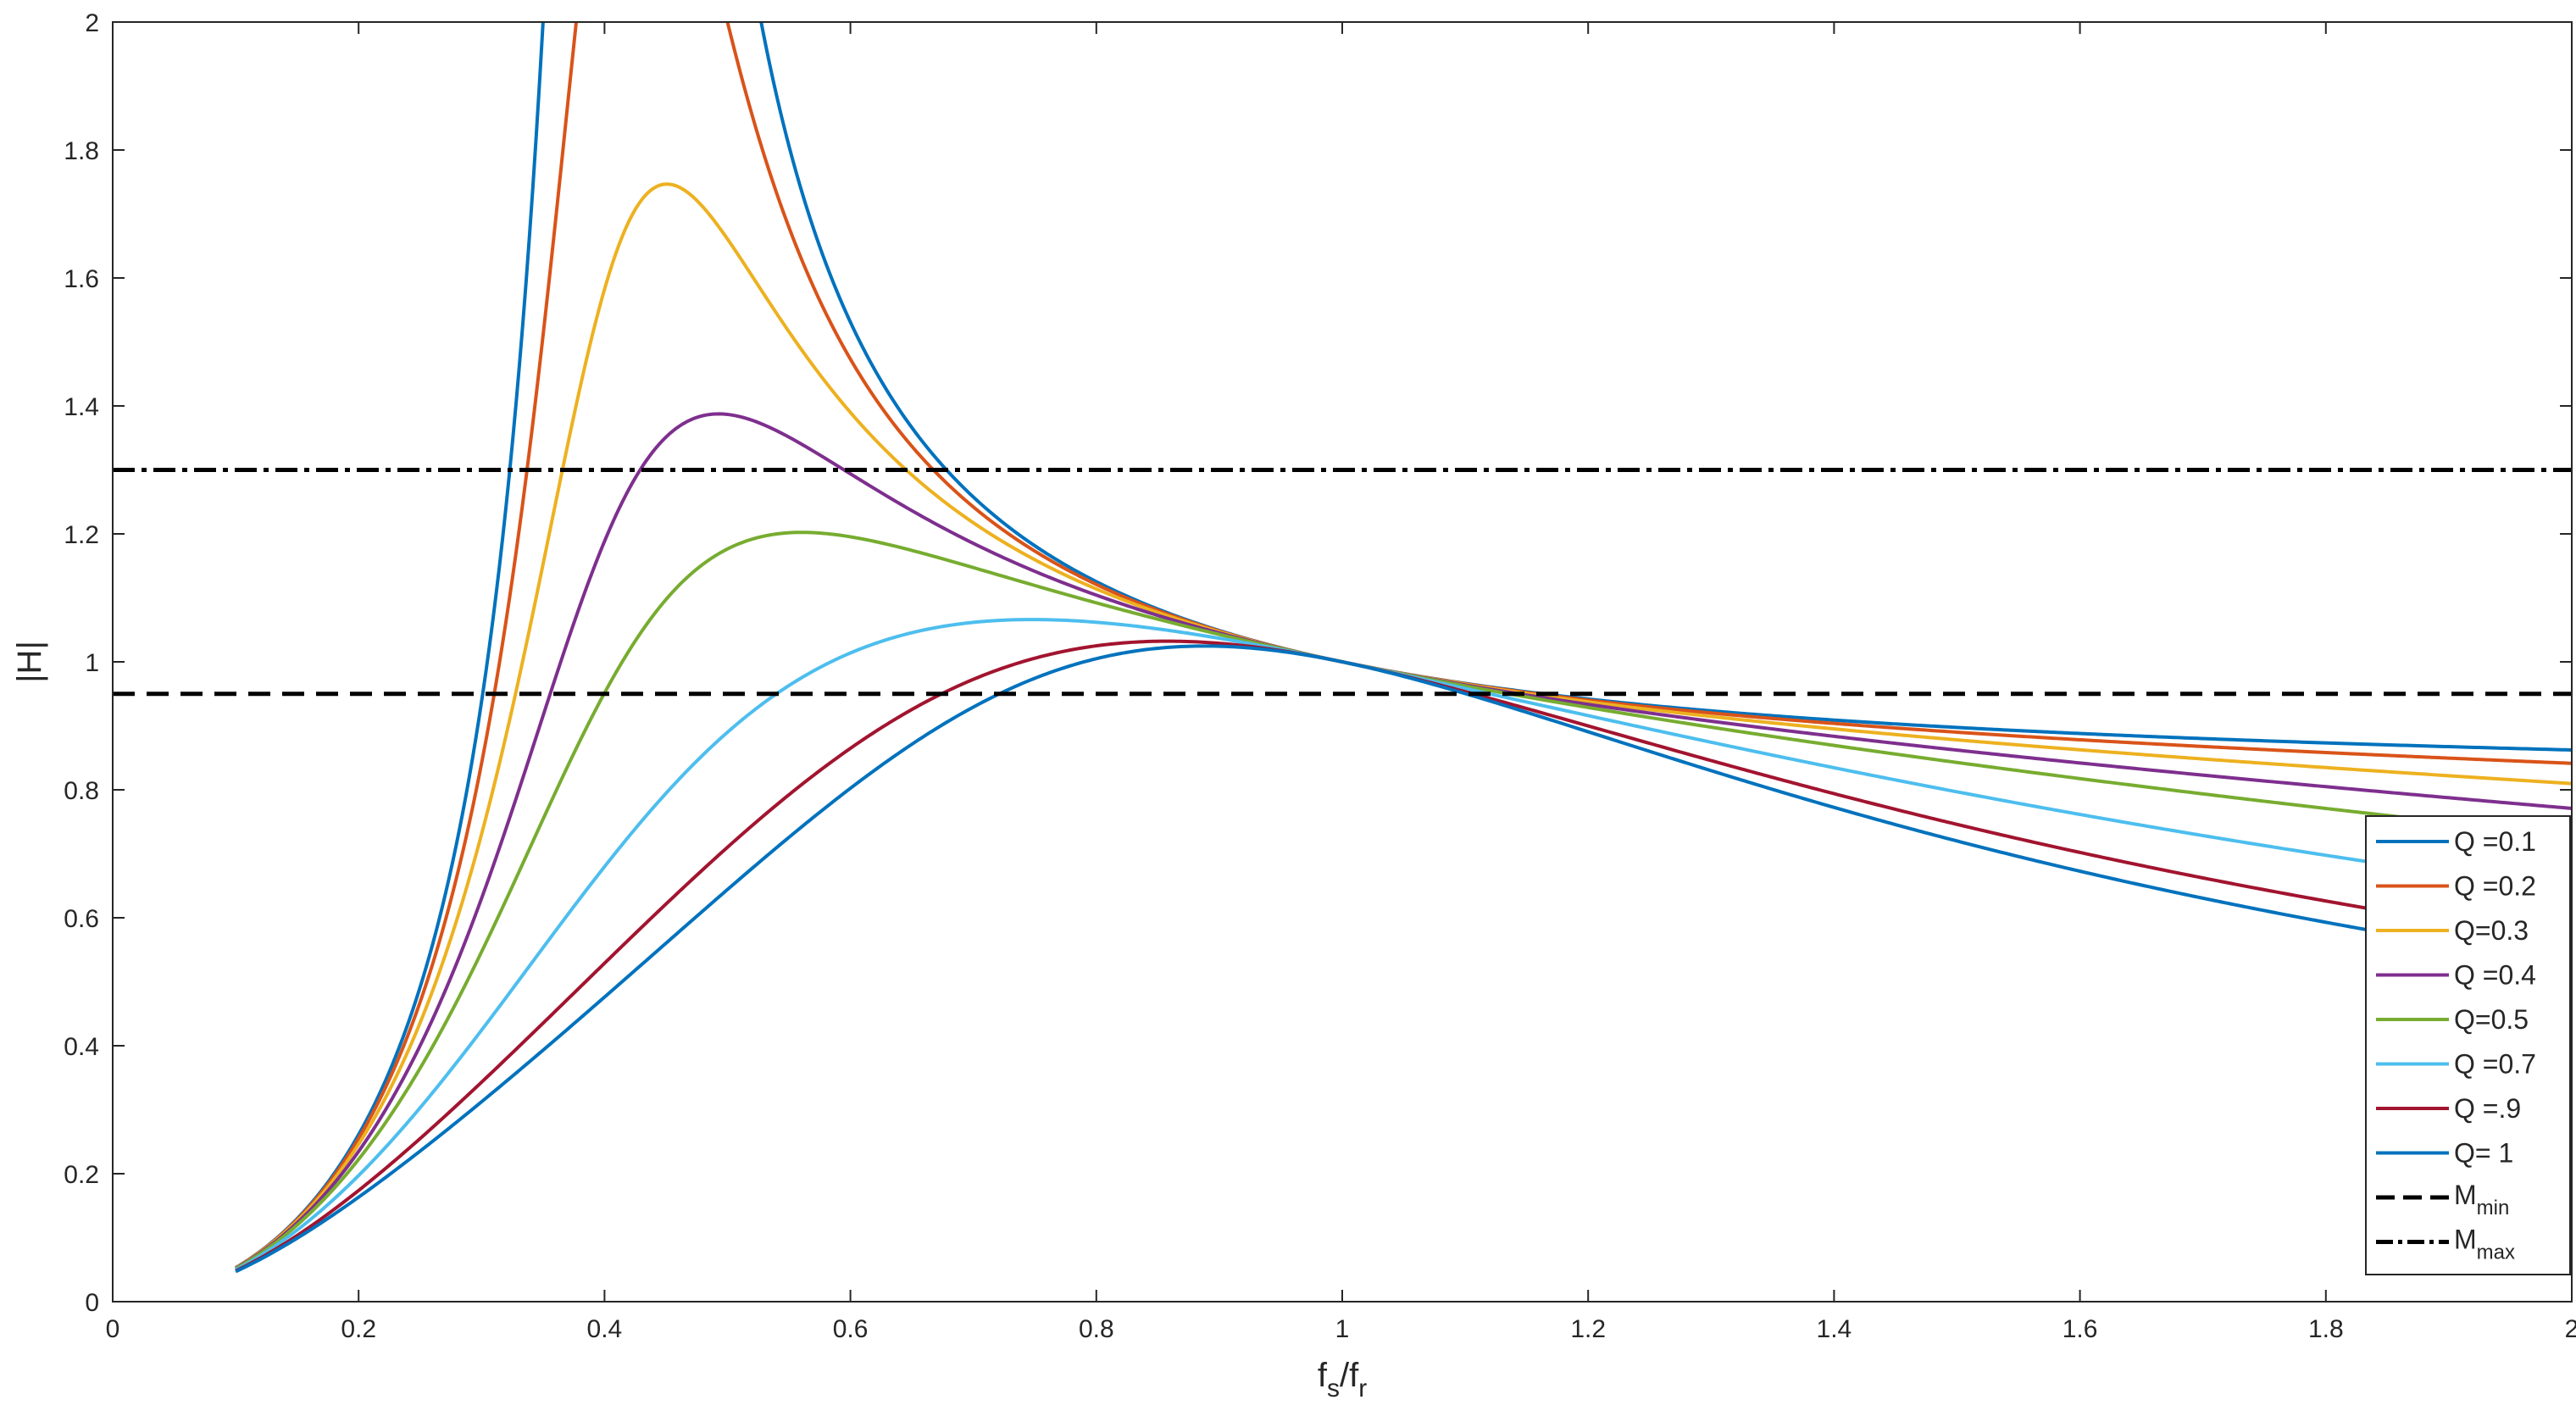 The height and width of the screenshot is (1422, 2576). I want to click on x-tick-label: 1.6, so click(2080, 1329).